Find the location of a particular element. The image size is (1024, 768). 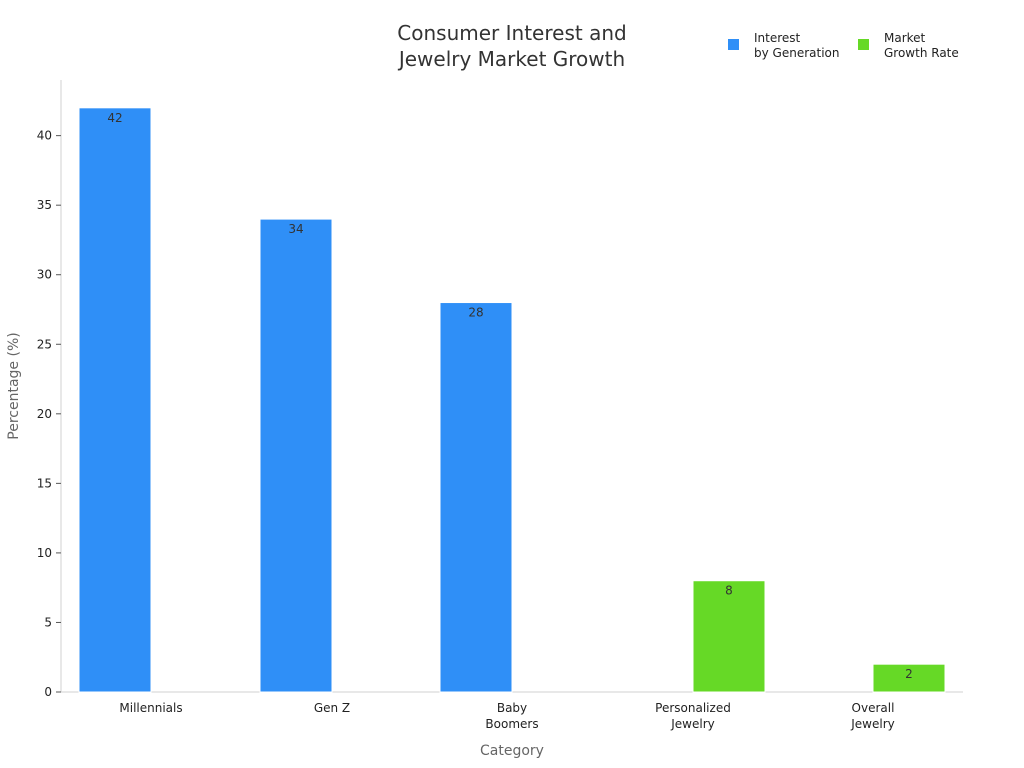

y-tick-label: 15 is located at coordinates (44, 483).